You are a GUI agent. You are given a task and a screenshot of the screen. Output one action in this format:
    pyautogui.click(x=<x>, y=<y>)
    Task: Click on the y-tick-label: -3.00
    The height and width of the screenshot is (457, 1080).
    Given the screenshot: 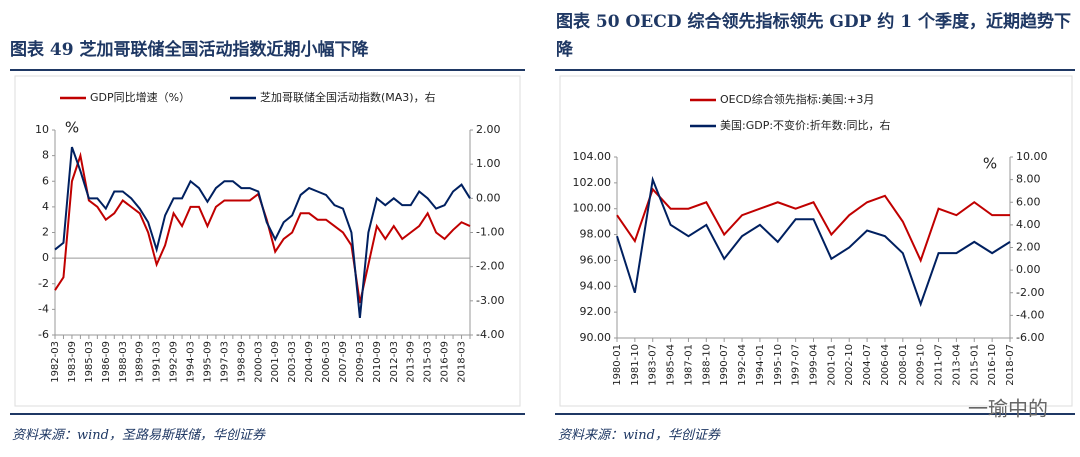 What is the action you would take?
    pyautogui.click(x=490, y=300)
    